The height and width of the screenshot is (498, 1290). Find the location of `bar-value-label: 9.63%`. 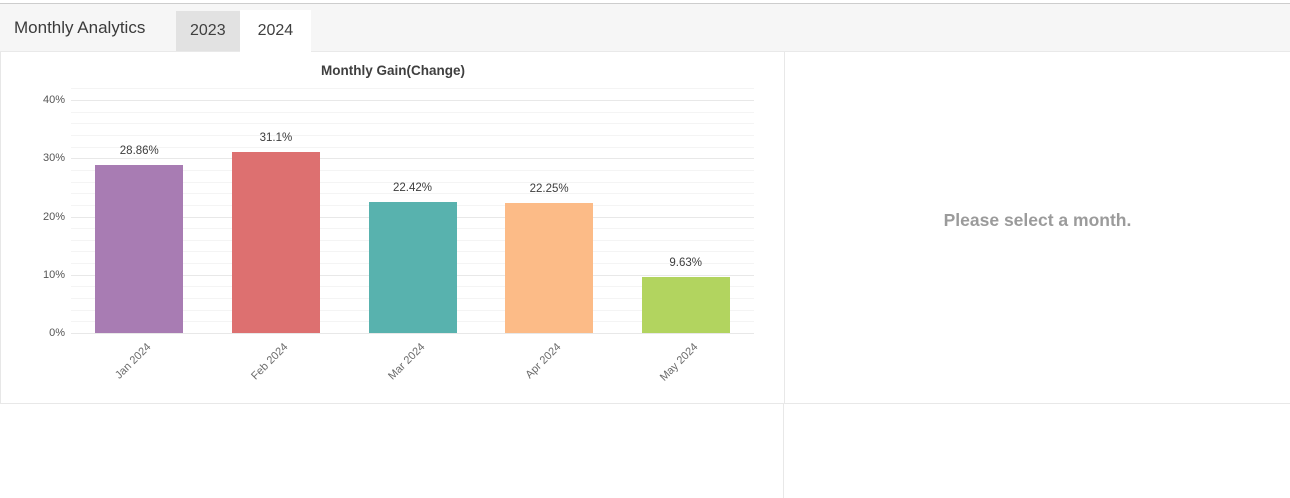

bar-value-label: 9.63% is located at coordinates (685, 262).